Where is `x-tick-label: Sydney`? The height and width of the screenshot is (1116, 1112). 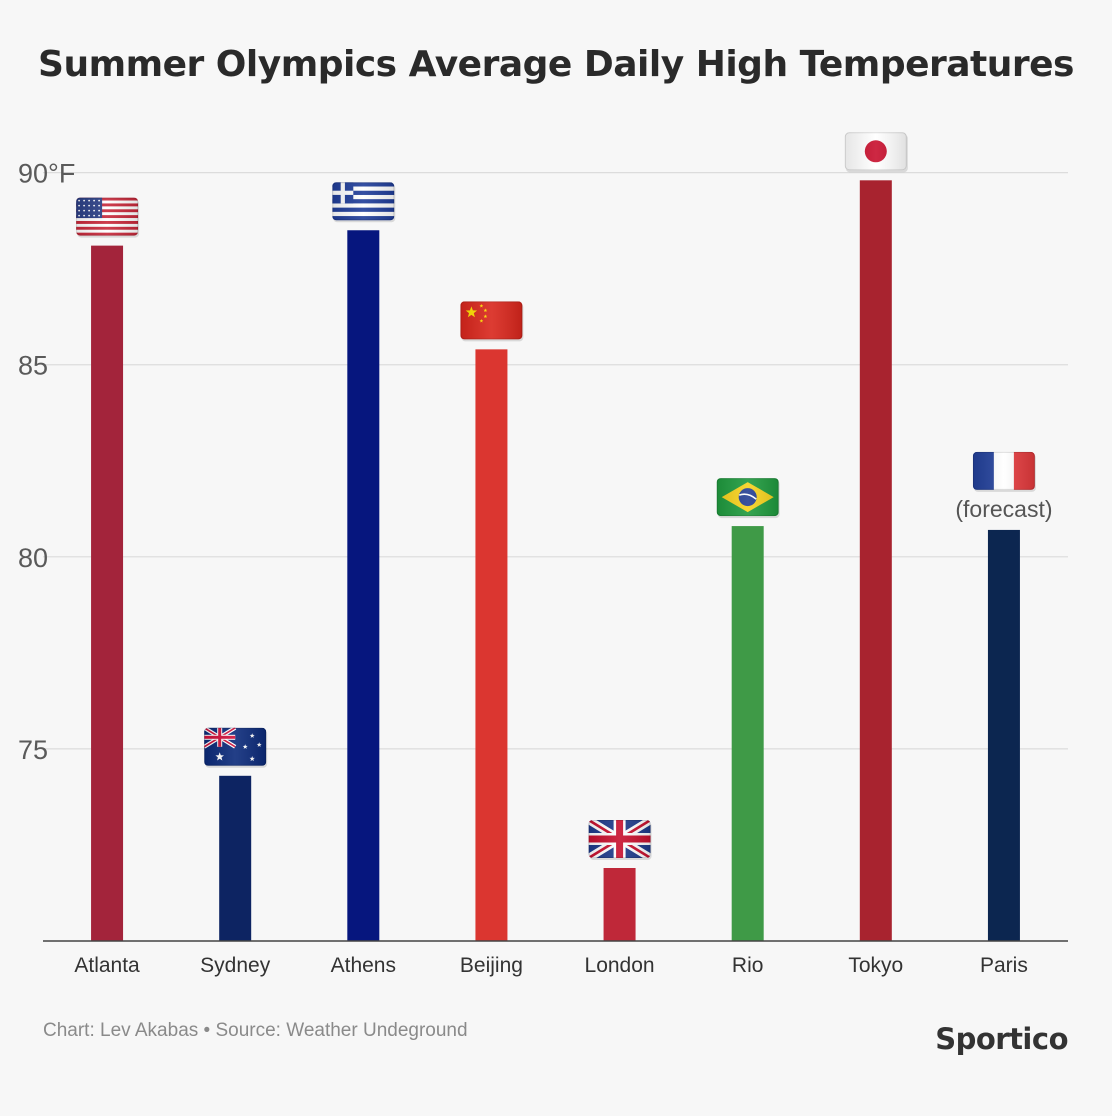
x-tick-label: Sydney is located at coordinates (235, 965).